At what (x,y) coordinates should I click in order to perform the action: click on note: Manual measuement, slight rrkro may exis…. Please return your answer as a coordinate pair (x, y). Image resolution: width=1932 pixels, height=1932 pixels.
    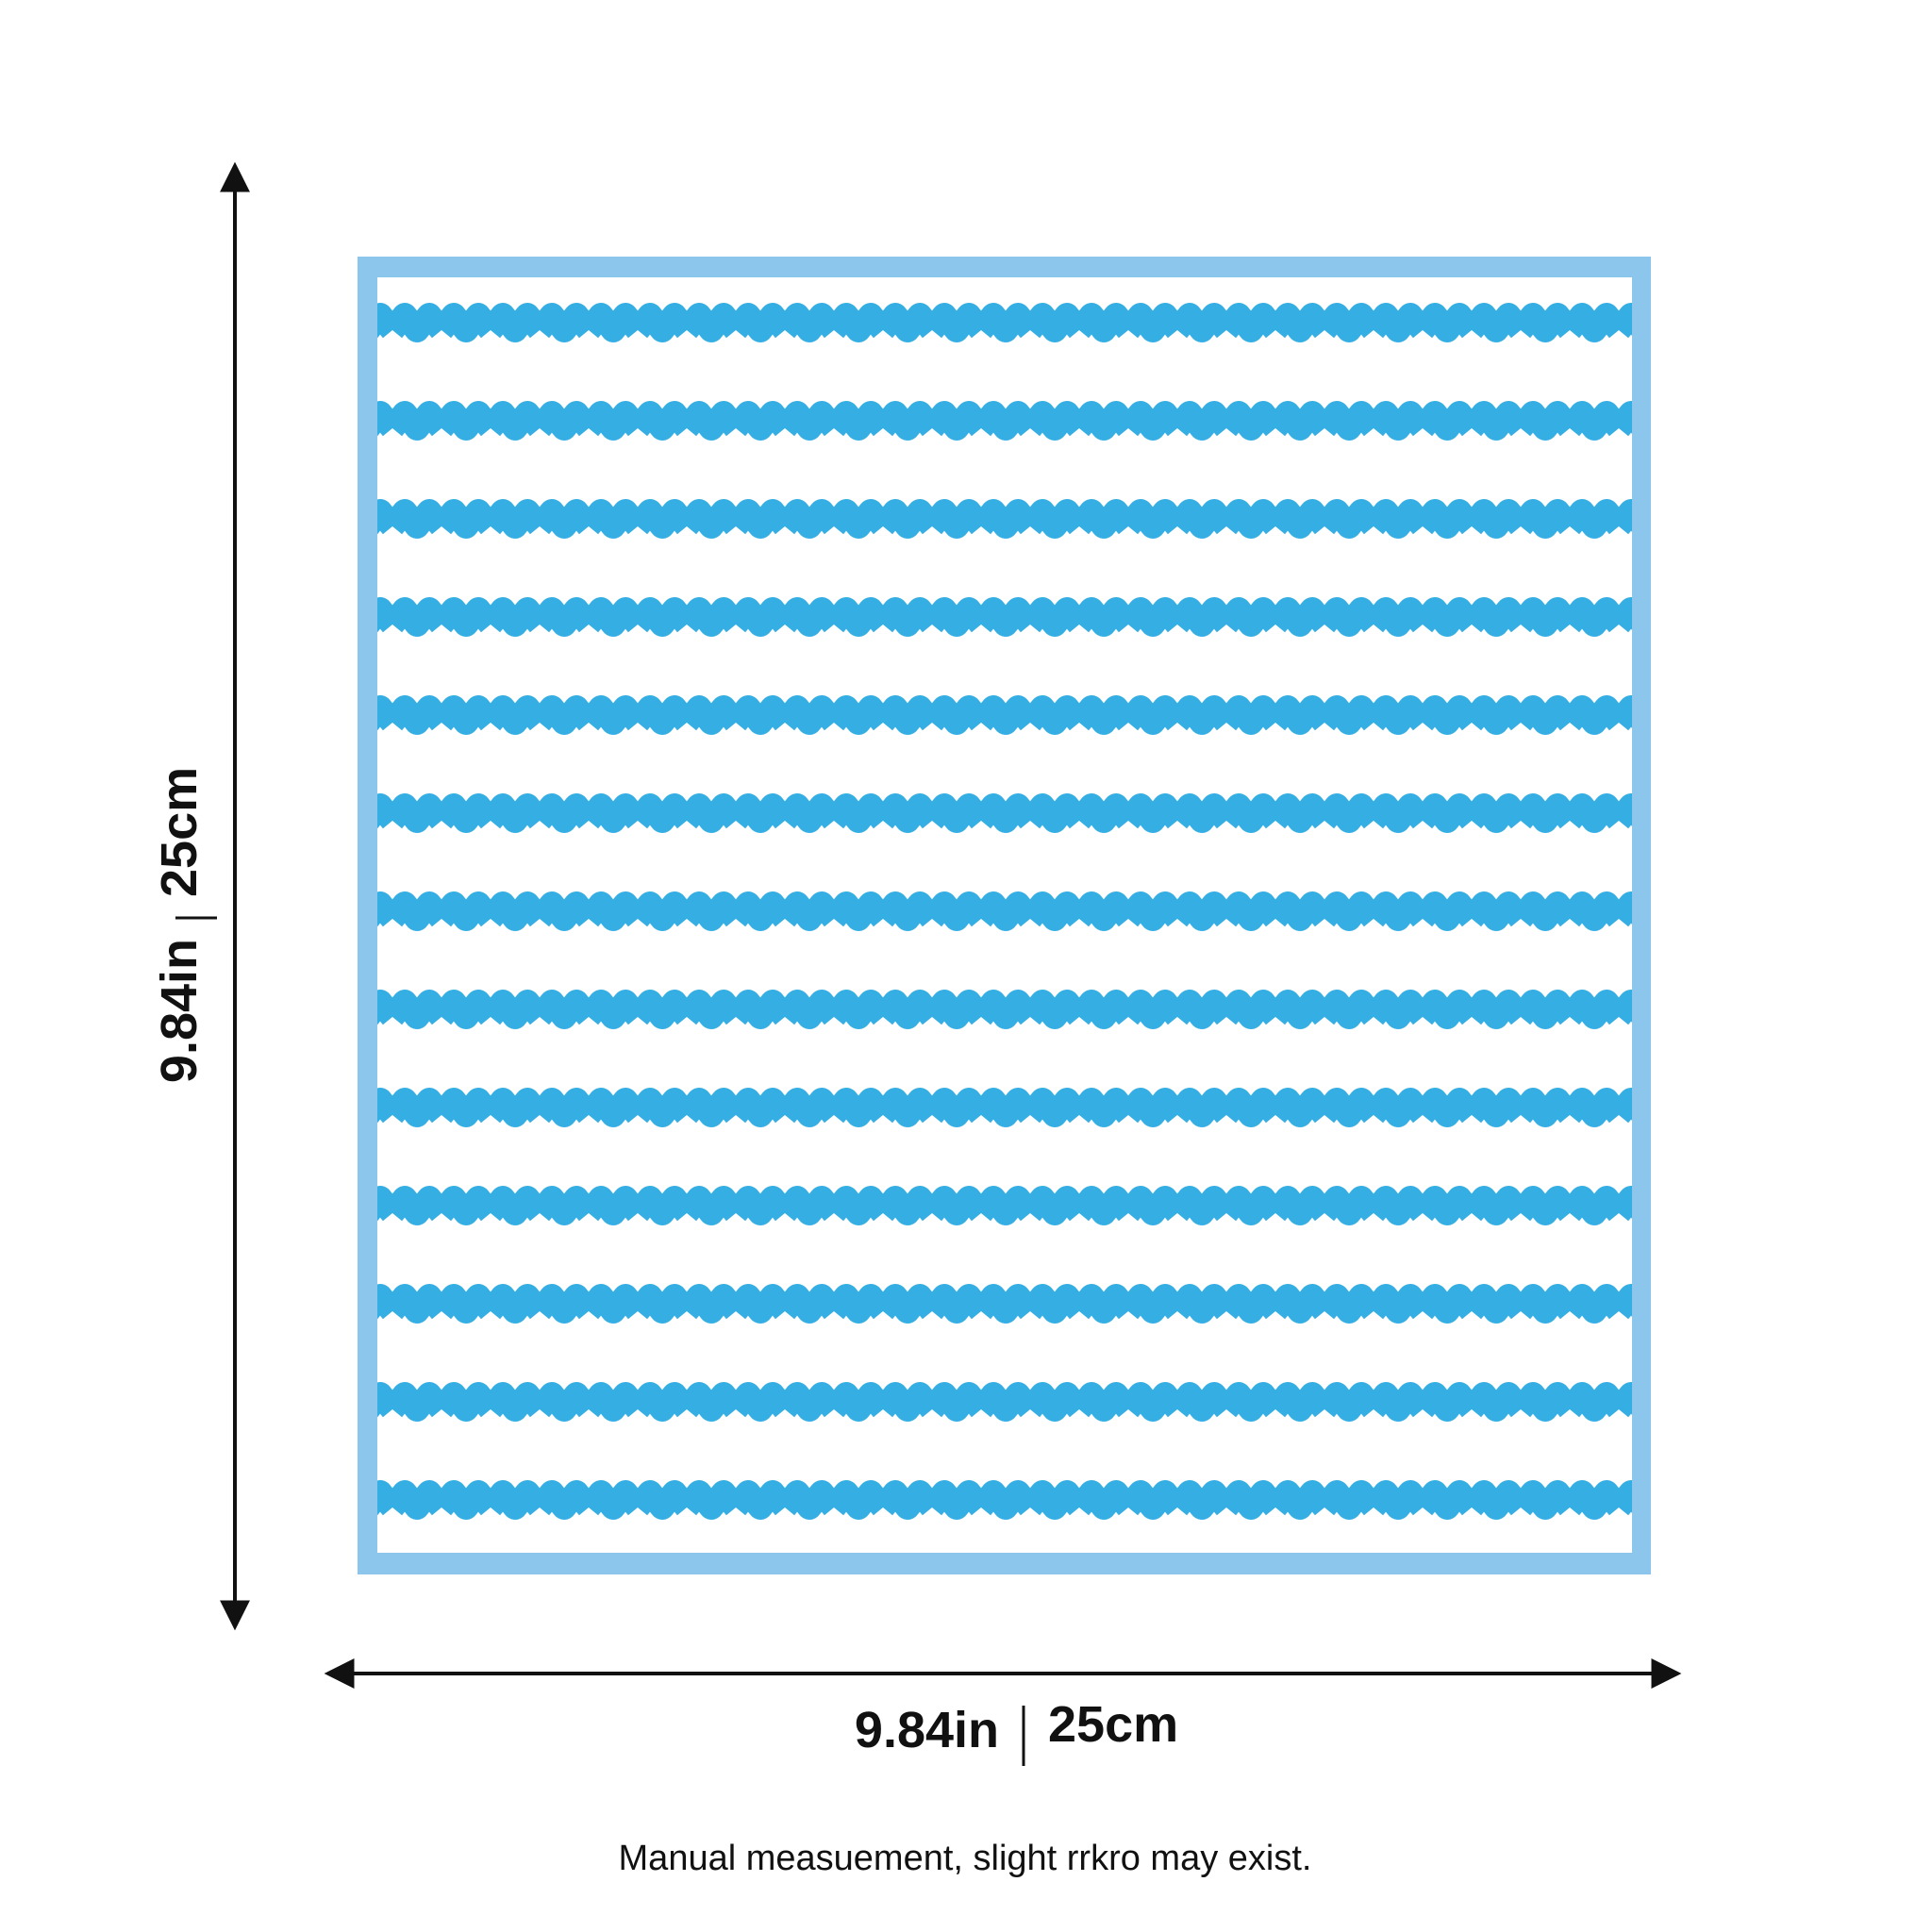
    Looking at the image, I should click on (965, 1858).